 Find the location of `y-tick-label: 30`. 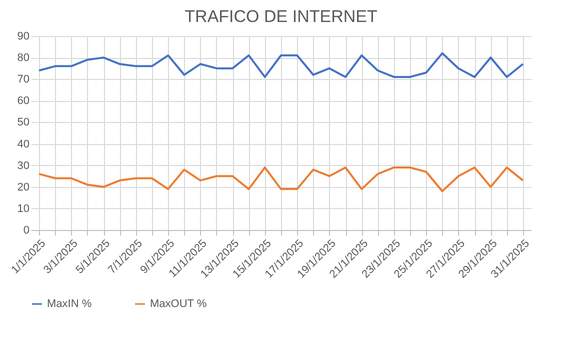

y-tick-label: 30 is located at coordinates (23, 166).